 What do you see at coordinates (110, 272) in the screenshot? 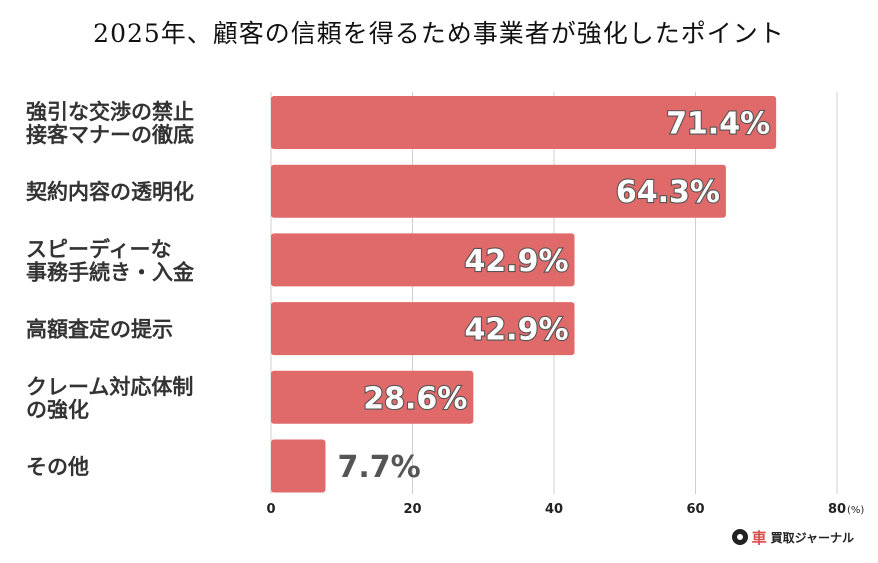
I see `category-label: 事務手続き・入金` at bounding box center [110, 272].